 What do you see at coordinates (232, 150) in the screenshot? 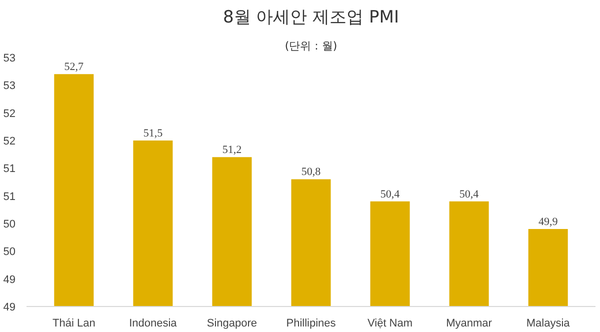
I see `data-label: 51,2` at bounding box center [232, 150].